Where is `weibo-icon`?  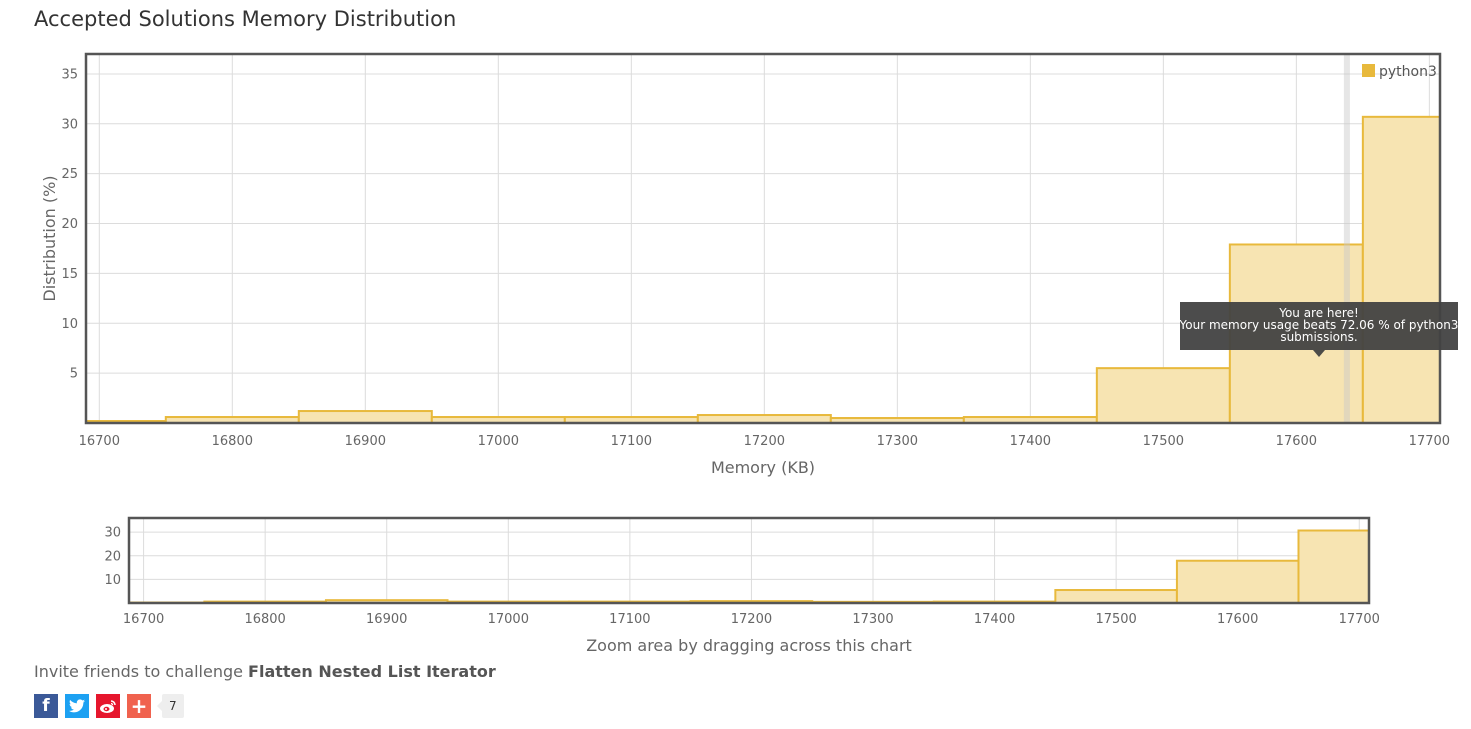
weibo-icon is located at coordinates (108, 706).